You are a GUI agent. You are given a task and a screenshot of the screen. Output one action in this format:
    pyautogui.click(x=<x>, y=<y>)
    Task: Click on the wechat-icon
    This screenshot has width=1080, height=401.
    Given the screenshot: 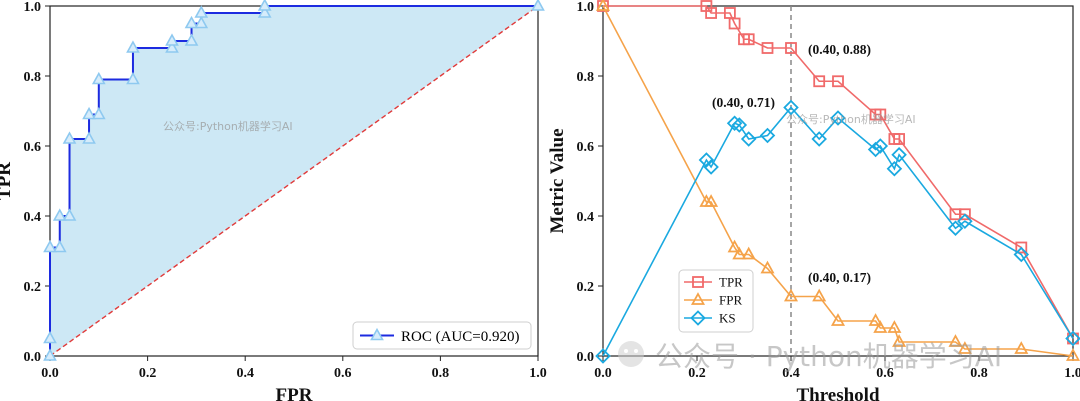 What is the action you would take?
    pyautogui.click(x=631, y=354)
    